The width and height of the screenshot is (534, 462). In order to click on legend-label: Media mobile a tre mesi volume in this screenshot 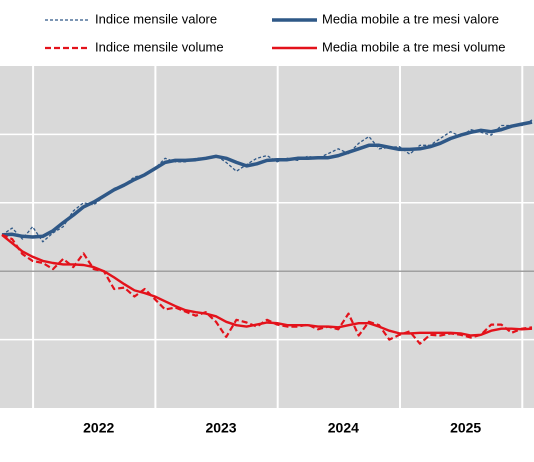, I will do `click(414, 46)`.